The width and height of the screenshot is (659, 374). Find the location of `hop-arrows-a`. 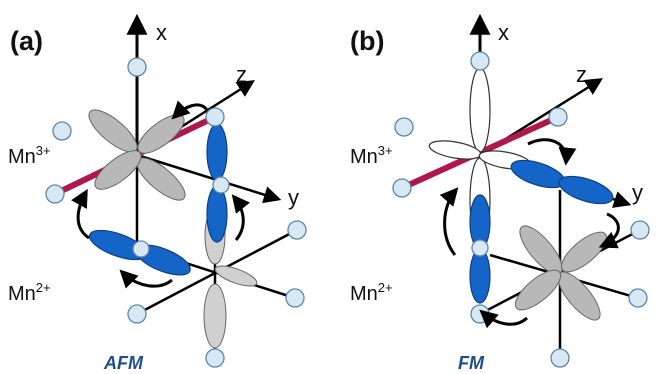

hop-arrows-a is located at coordinates (161, 194).